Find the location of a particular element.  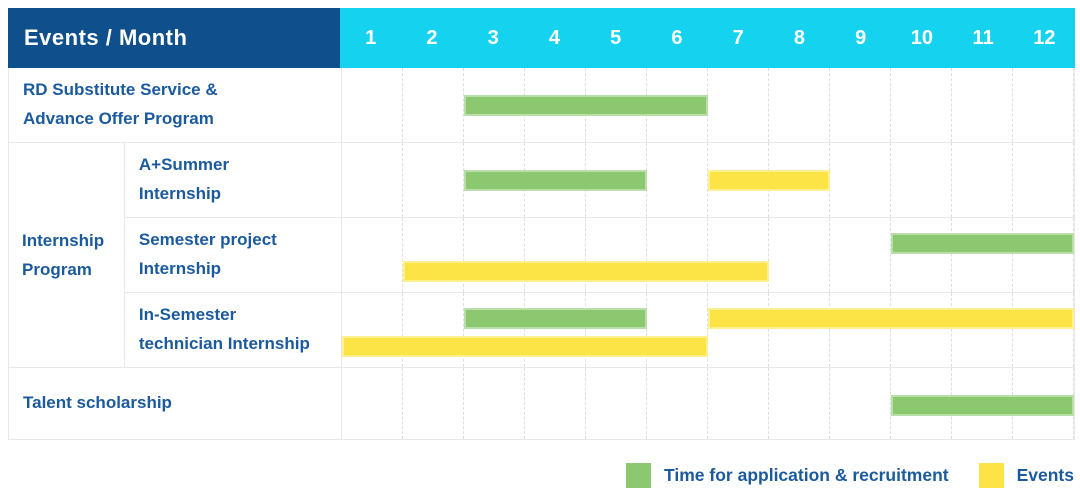

table-header-row: Events / Month 1 2 3 4 5 6 7 8 9 10 11 12 is located at coordinates (541, 38).